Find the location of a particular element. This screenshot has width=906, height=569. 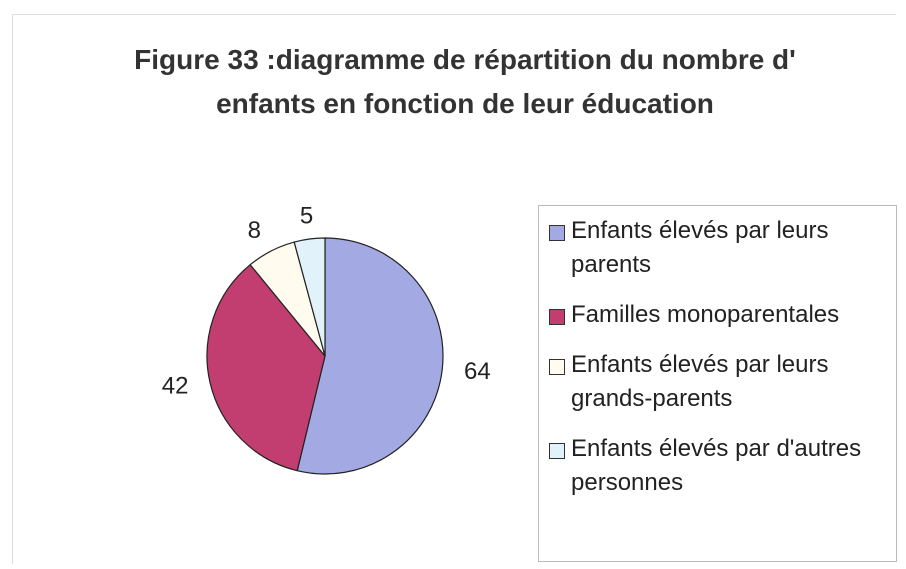

legend-label: Familles monoparentales is located at coordinates (705, 314).